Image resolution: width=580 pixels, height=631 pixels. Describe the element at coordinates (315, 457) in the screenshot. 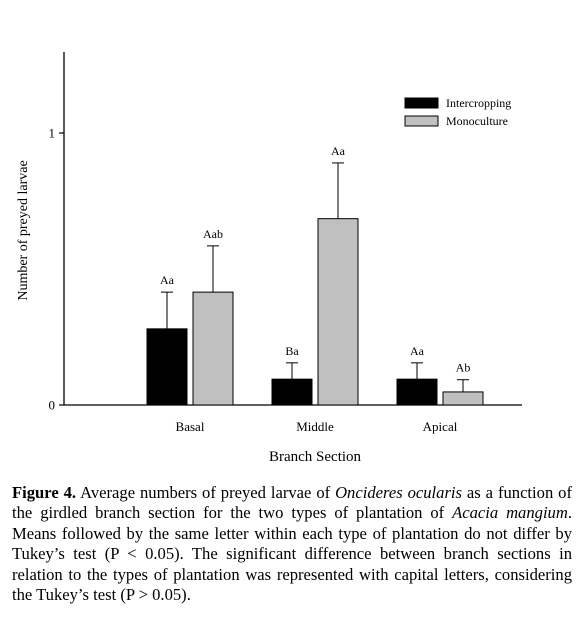

I see `x-axis-label: Branch Section` at that location.